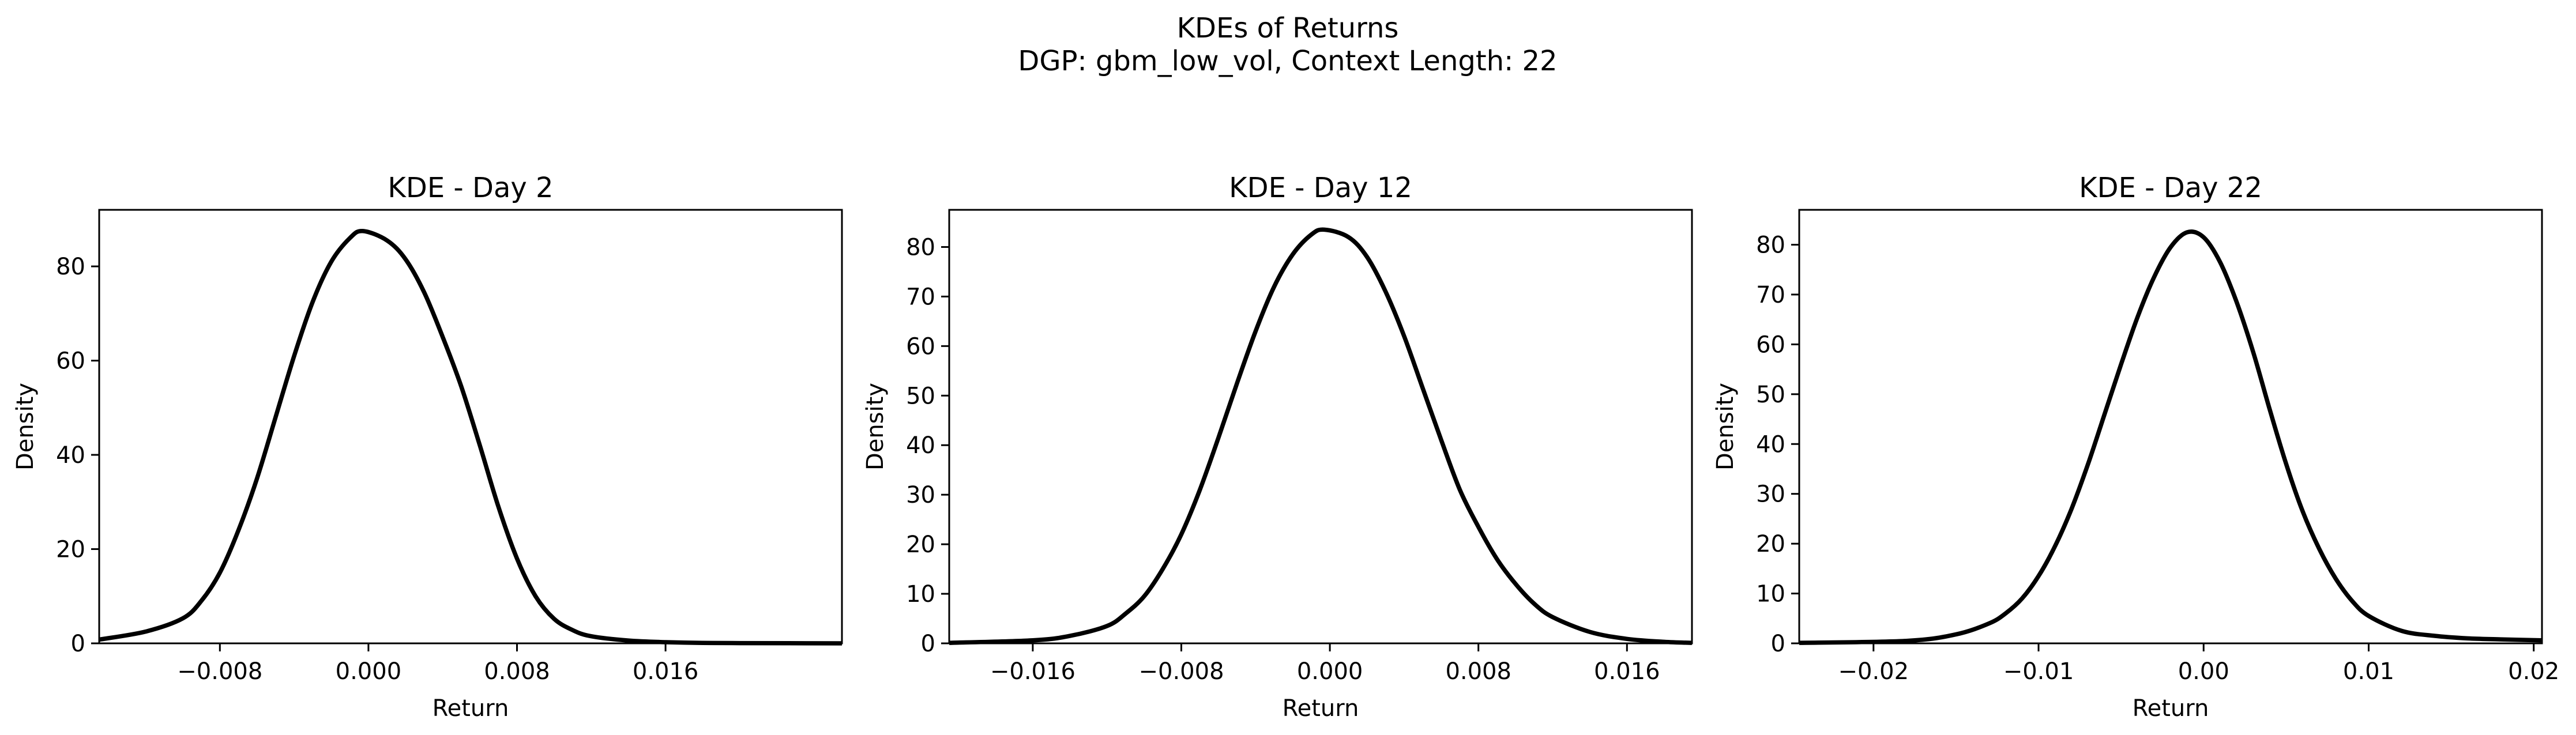  I want to click on panel-title: KDE - Day 2, so click(470, 188).